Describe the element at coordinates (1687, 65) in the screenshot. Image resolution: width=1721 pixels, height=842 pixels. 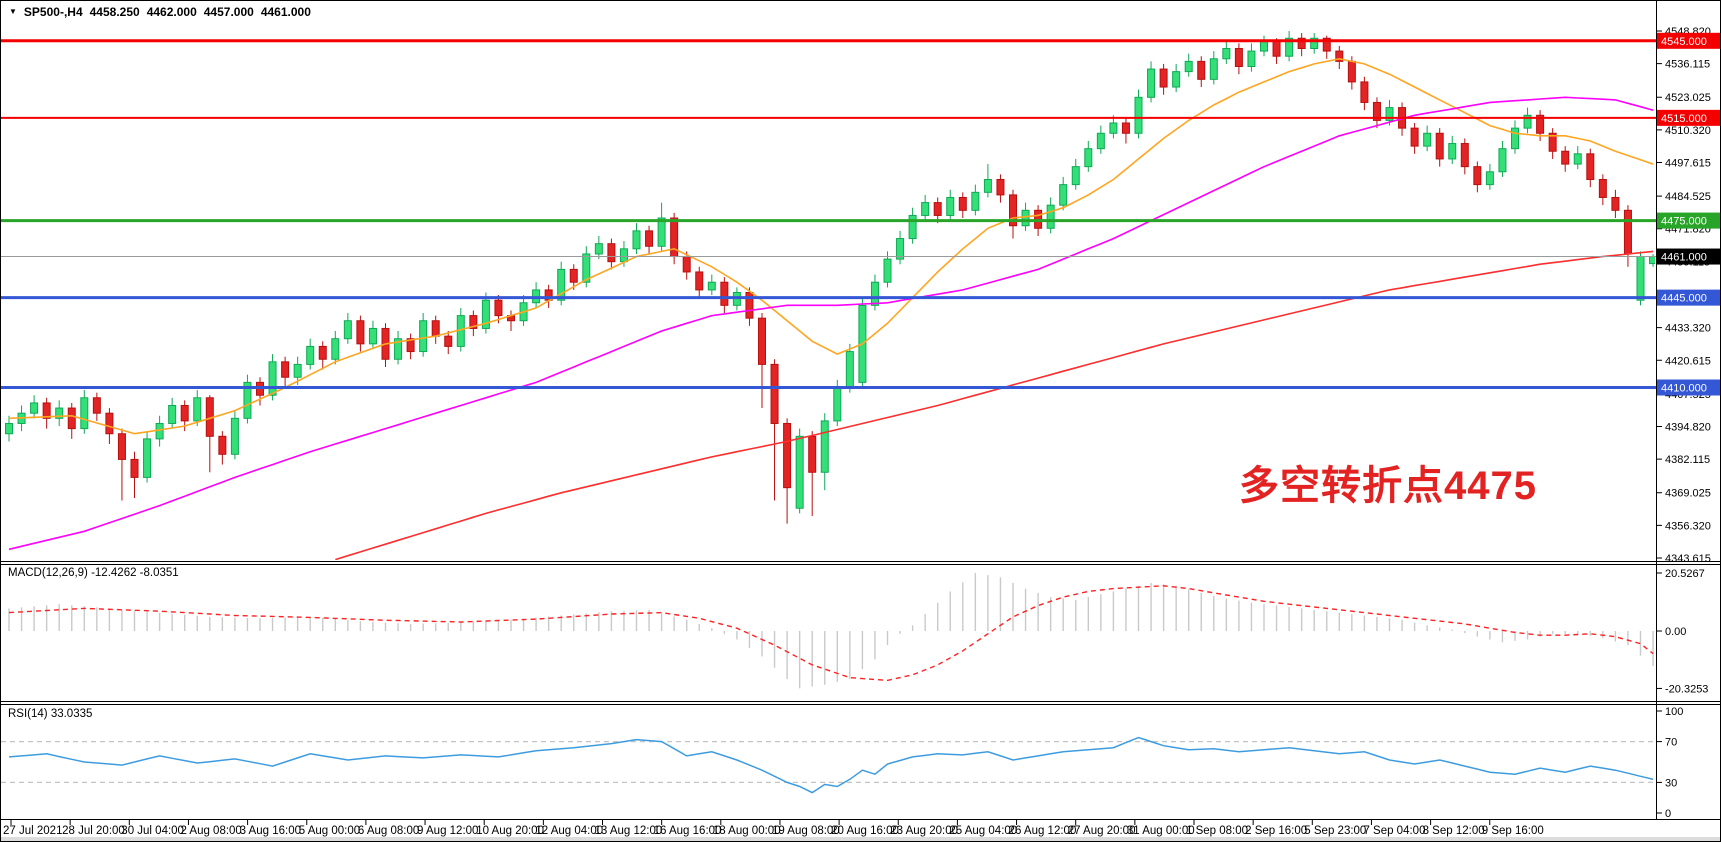
I see `price-tick-label: 4536.115` at that location.